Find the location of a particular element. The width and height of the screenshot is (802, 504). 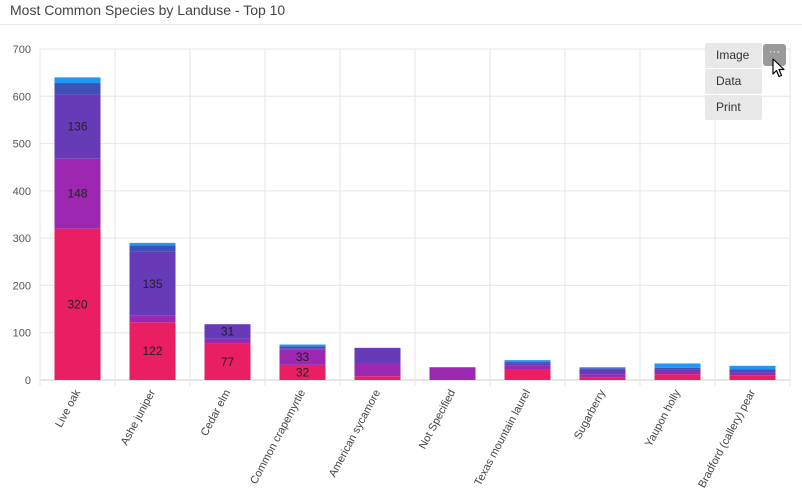

data-label: 136 is located at coordinates (77, 127).